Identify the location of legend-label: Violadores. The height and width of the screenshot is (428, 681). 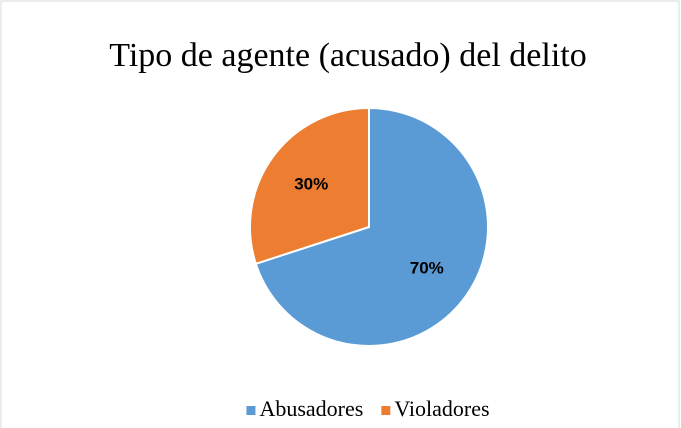
(441, 408).